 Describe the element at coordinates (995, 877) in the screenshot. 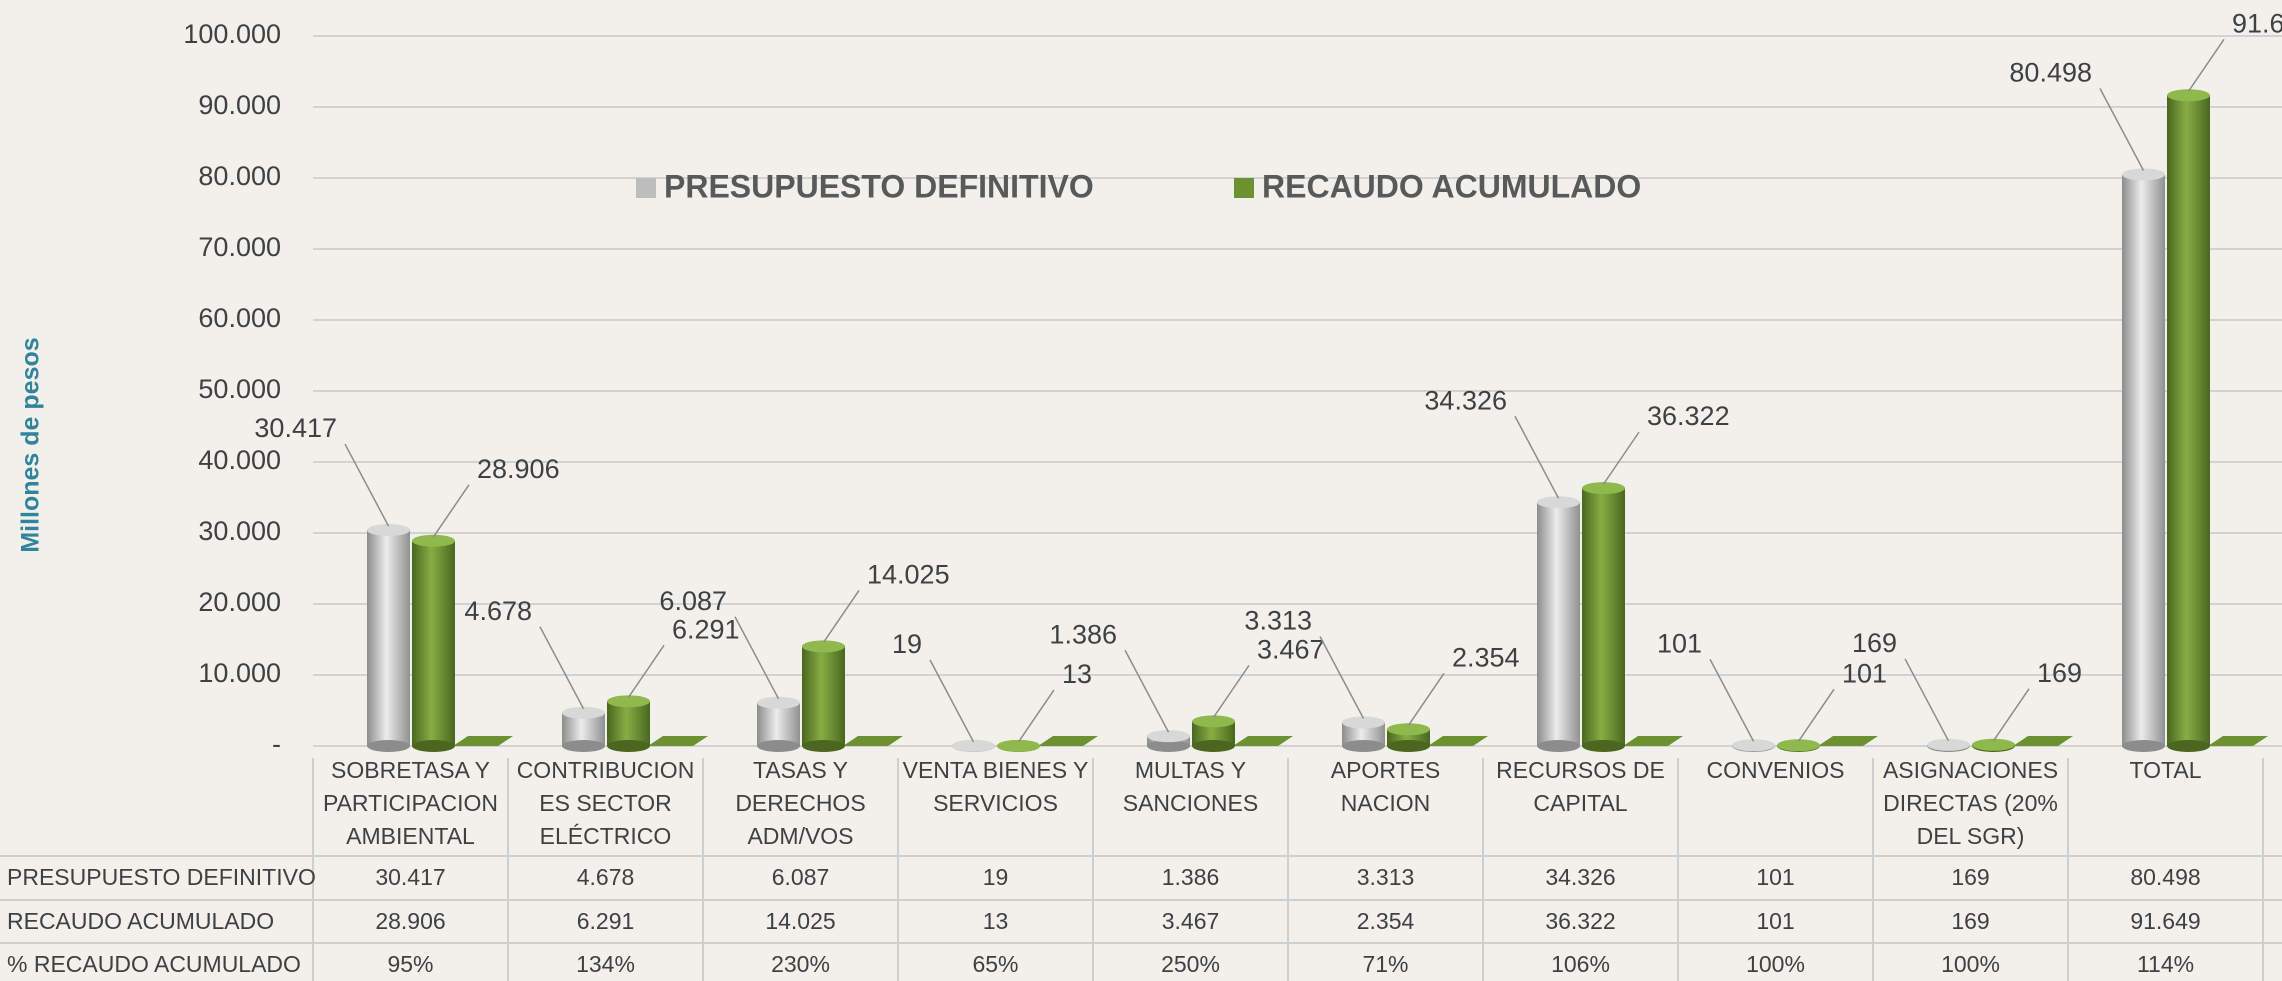

I see `table-cell: 19` at that location.